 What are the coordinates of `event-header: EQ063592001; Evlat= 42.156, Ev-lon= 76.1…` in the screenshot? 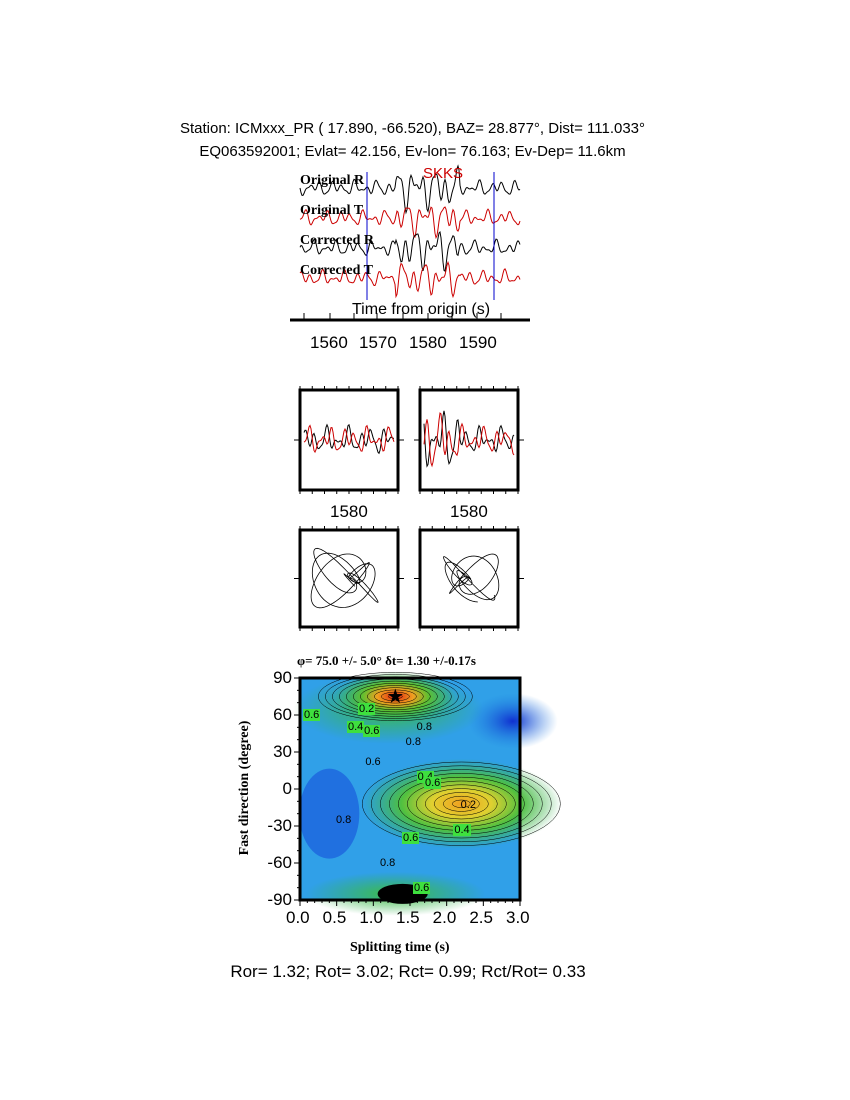 It's located at (412, 151).